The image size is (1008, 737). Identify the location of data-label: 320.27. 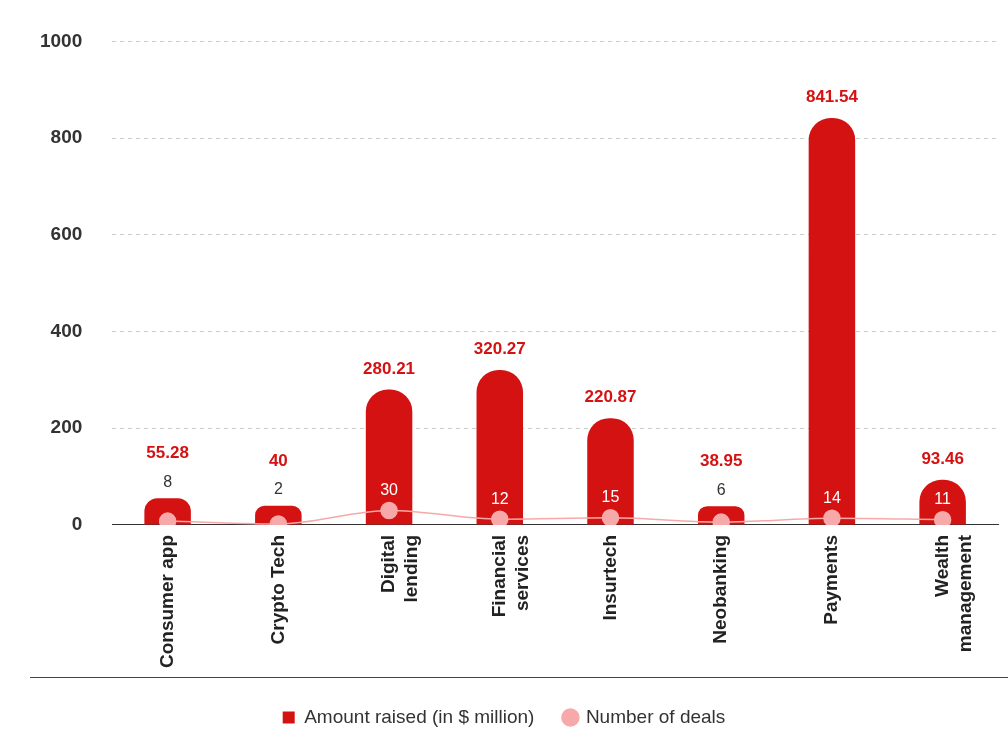
(499, 349).